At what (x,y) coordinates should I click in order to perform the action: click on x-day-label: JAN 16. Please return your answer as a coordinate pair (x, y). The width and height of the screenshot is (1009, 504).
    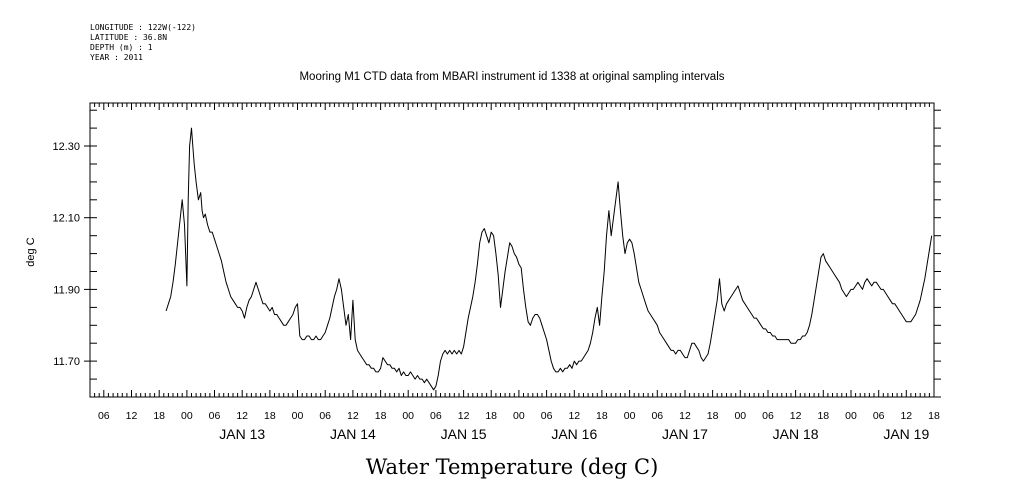
    Looking at the image, I should click on (574, 434).